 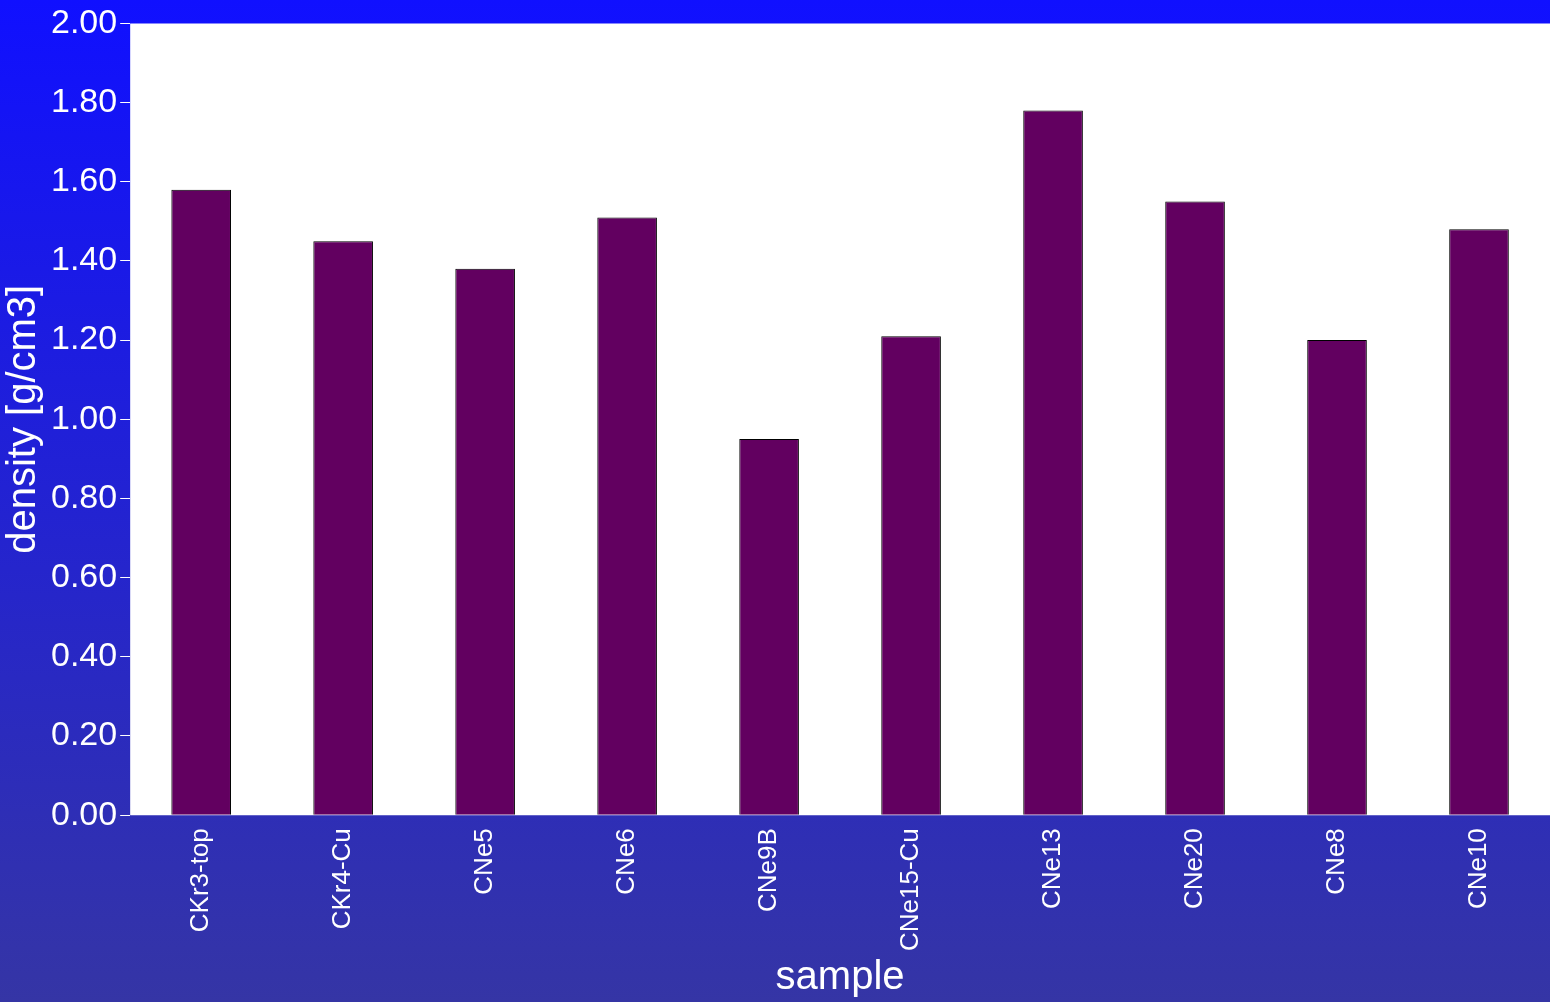 I want to click on x-tick-label: CNe15-Cu, so click(x=909, y=889).